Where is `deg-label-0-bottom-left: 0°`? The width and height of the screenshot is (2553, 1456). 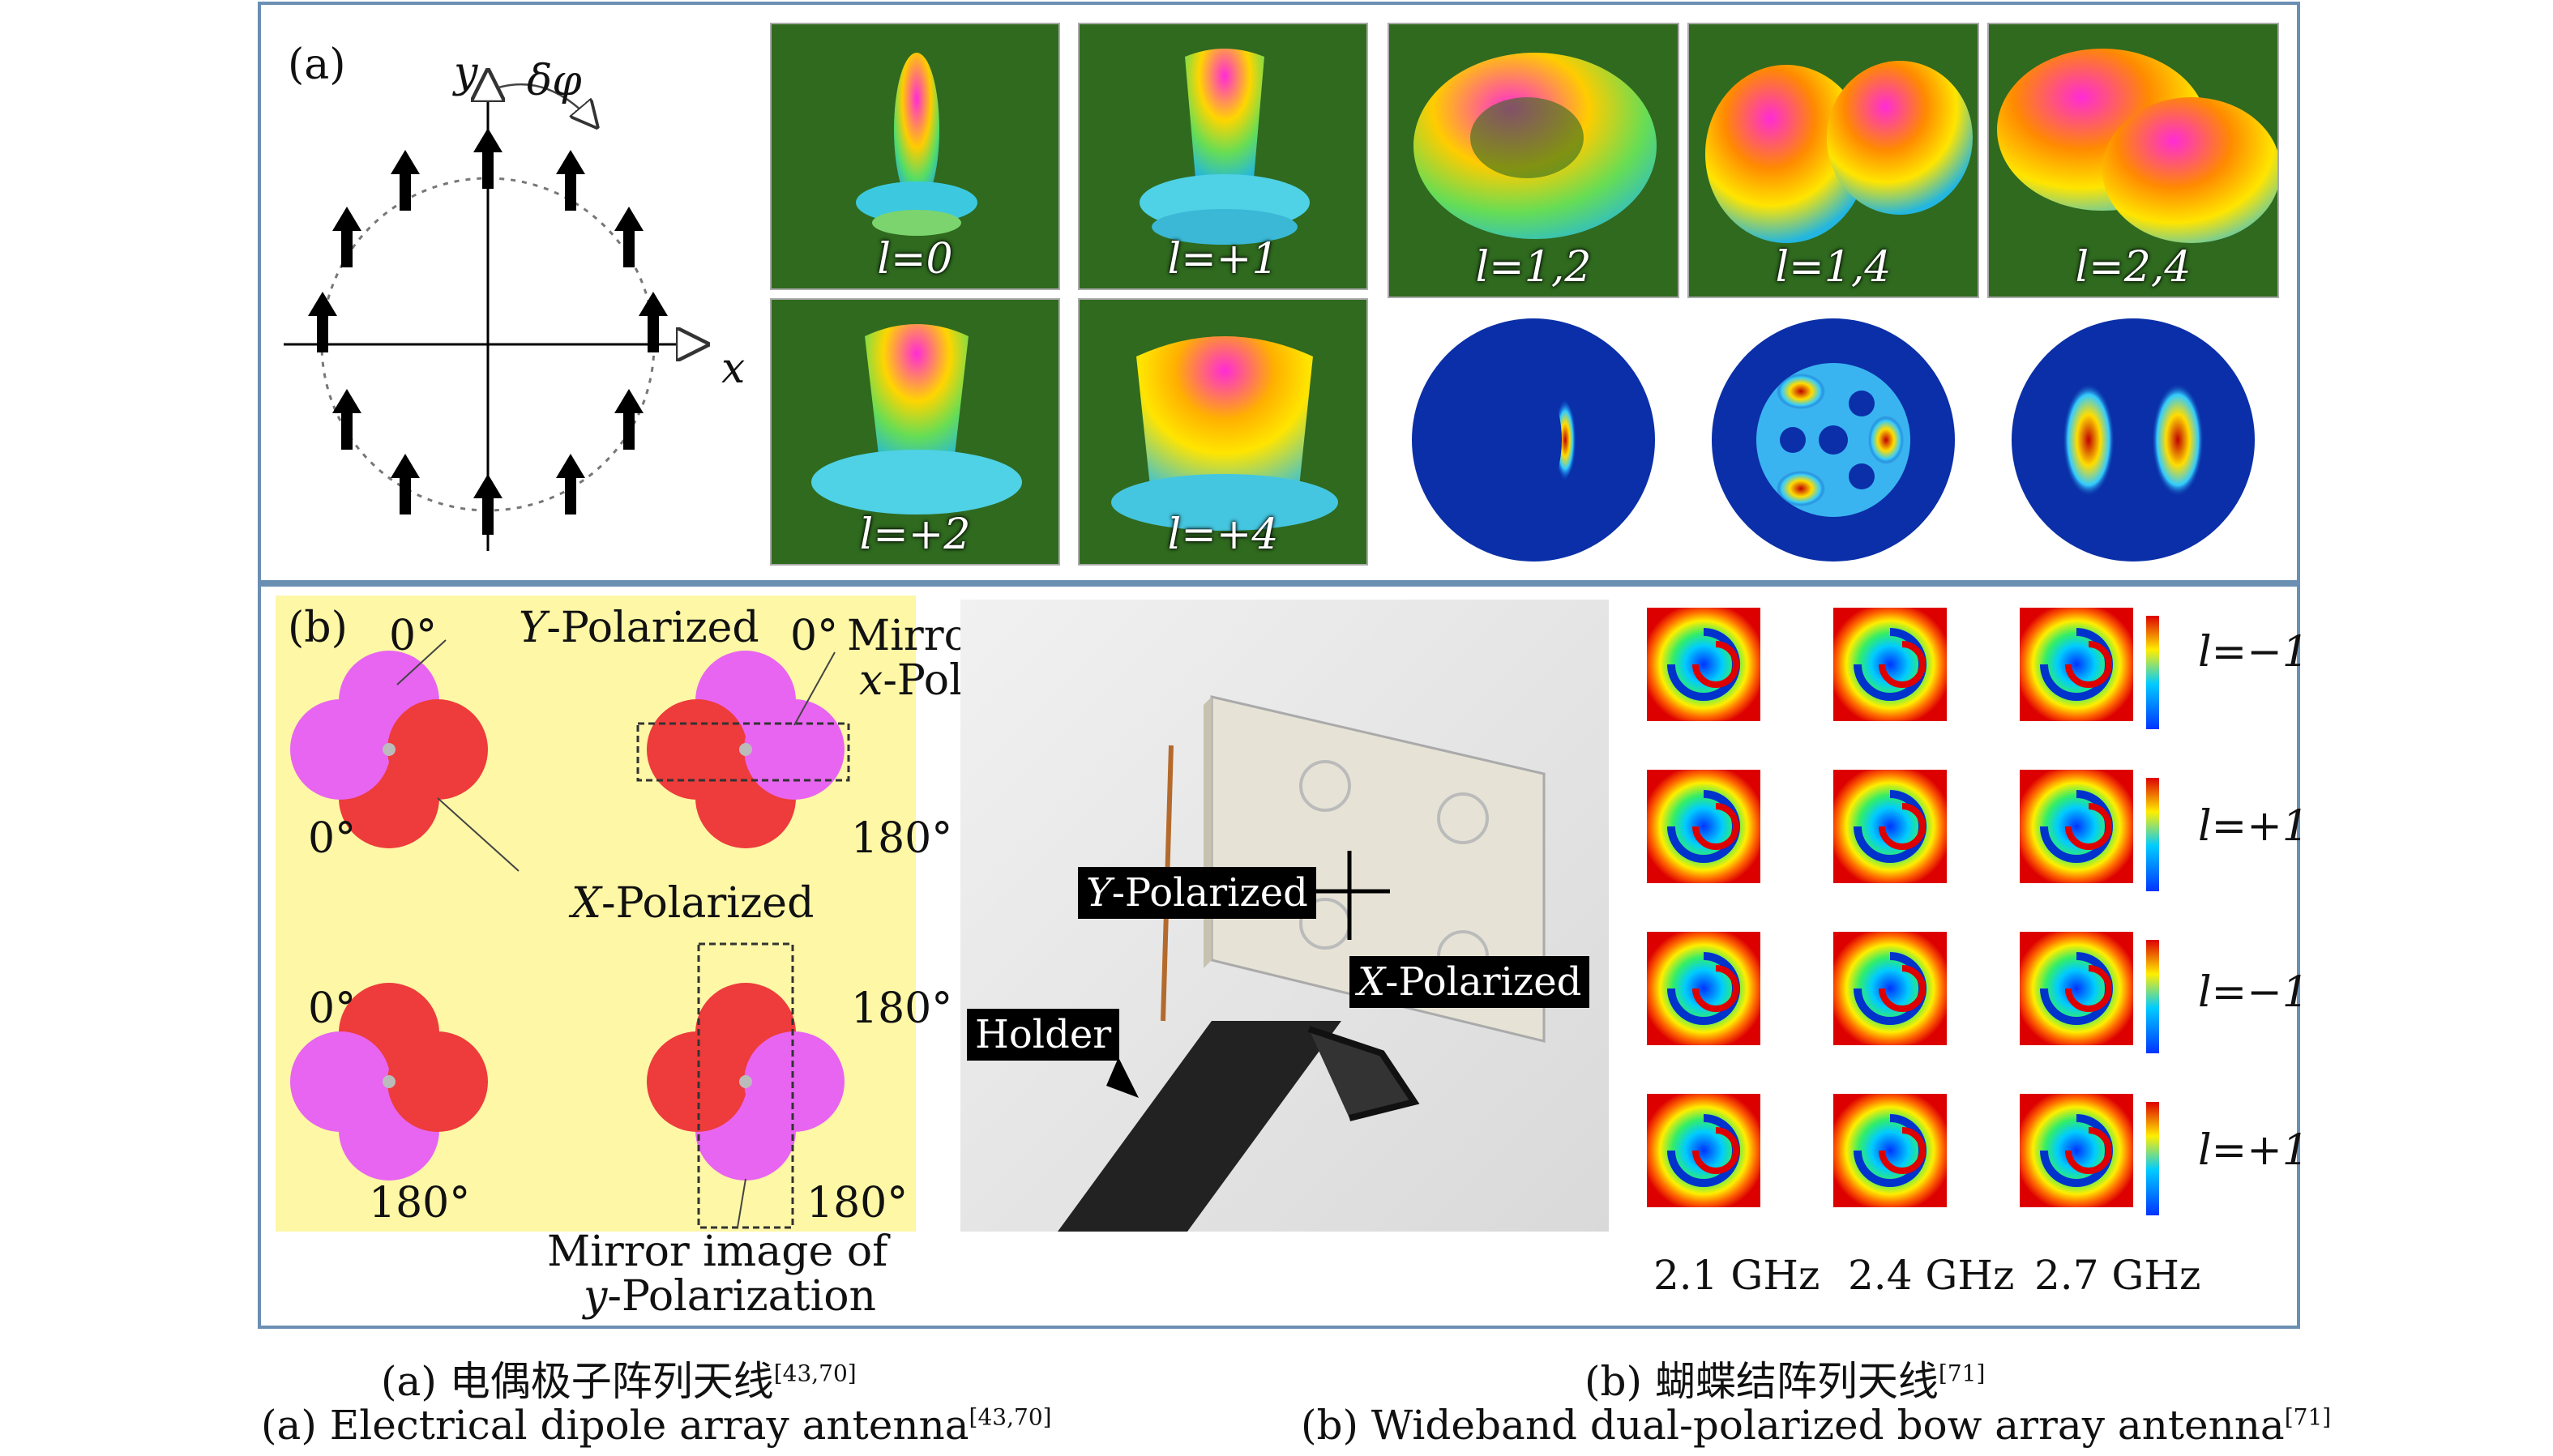
deg-label-0-bottom-left: 0° is located at coordinates (333, 1009).